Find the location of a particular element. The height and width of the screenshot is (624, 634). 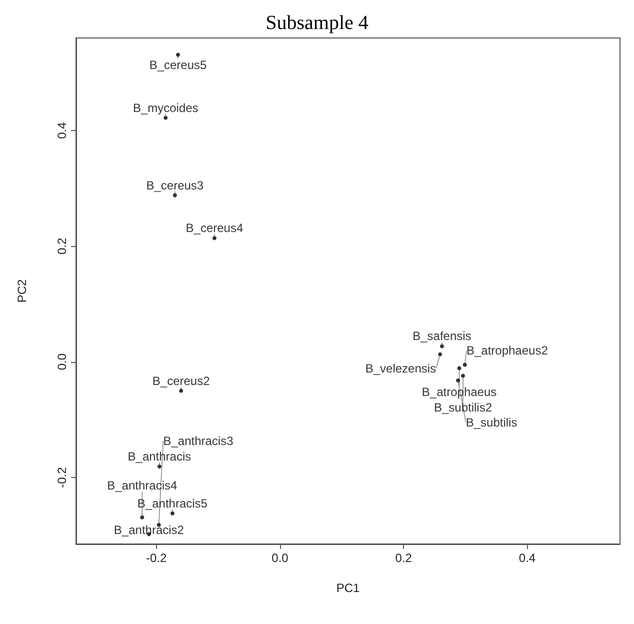

series-label: B_atrophaeus is located at coordinates (459, 392).